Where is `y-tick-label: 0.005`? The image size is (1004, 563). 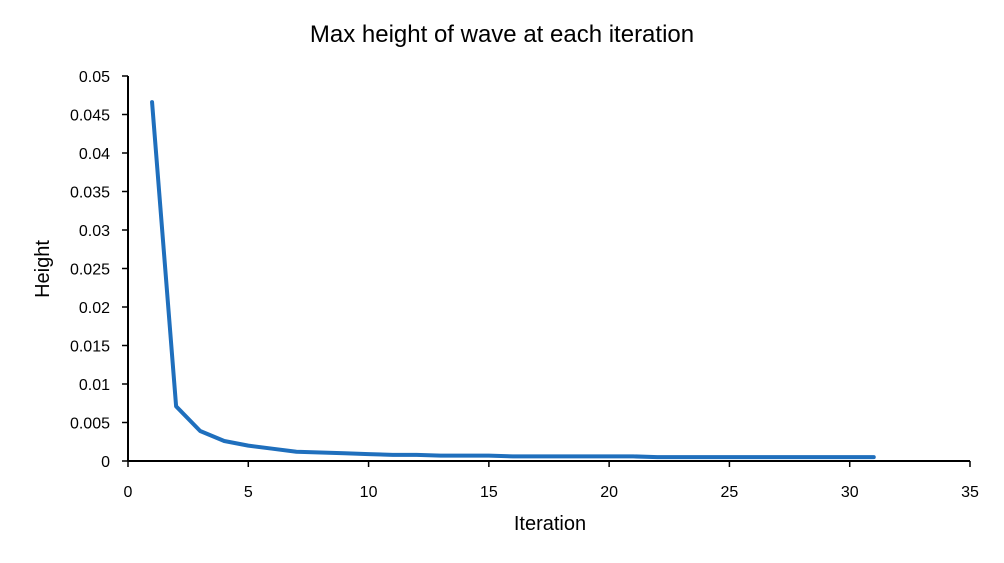 y-tick-label: 0.005 is located at coordinates (90, 424).